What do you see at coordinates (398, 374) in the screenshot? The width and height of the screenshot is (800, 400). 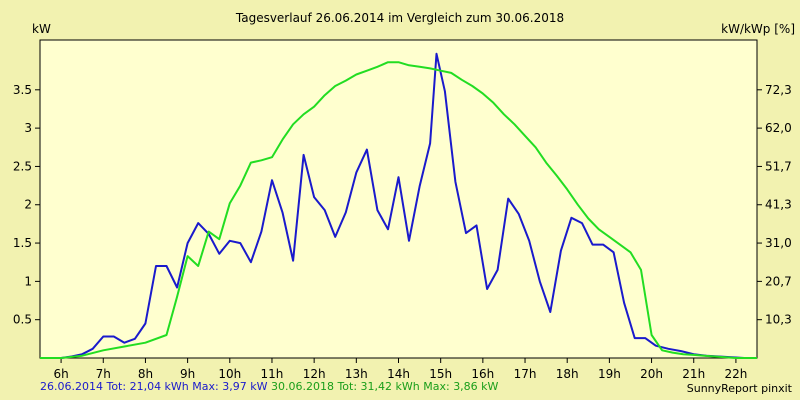 I see `x-tick-label: 14h` at bounding box center [398, 374].